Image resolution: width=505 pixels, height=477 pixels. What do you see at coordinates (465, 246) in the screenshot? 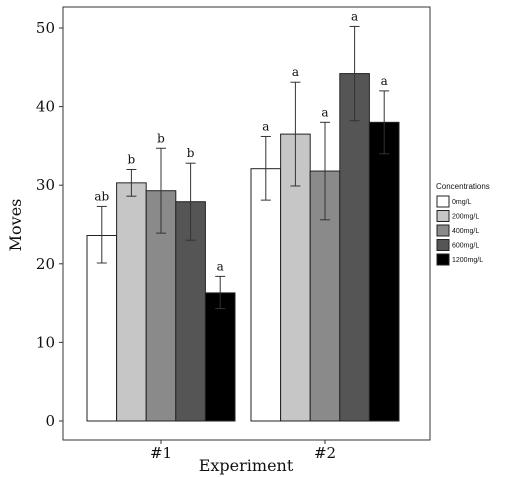
I see `legend-label: 600mg/L` at bounding box center [465, 246].